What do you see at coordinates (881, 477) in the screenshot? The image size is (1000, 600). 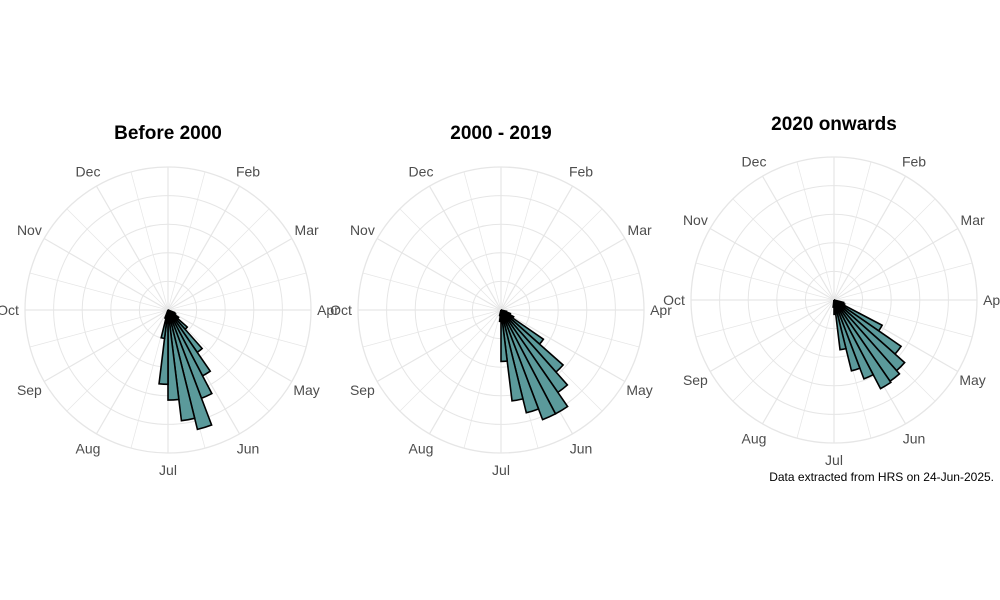 I see `data-source-caption: Data extracted from HRS on 24-Jun-2025.` at bounding box center [881, 477].